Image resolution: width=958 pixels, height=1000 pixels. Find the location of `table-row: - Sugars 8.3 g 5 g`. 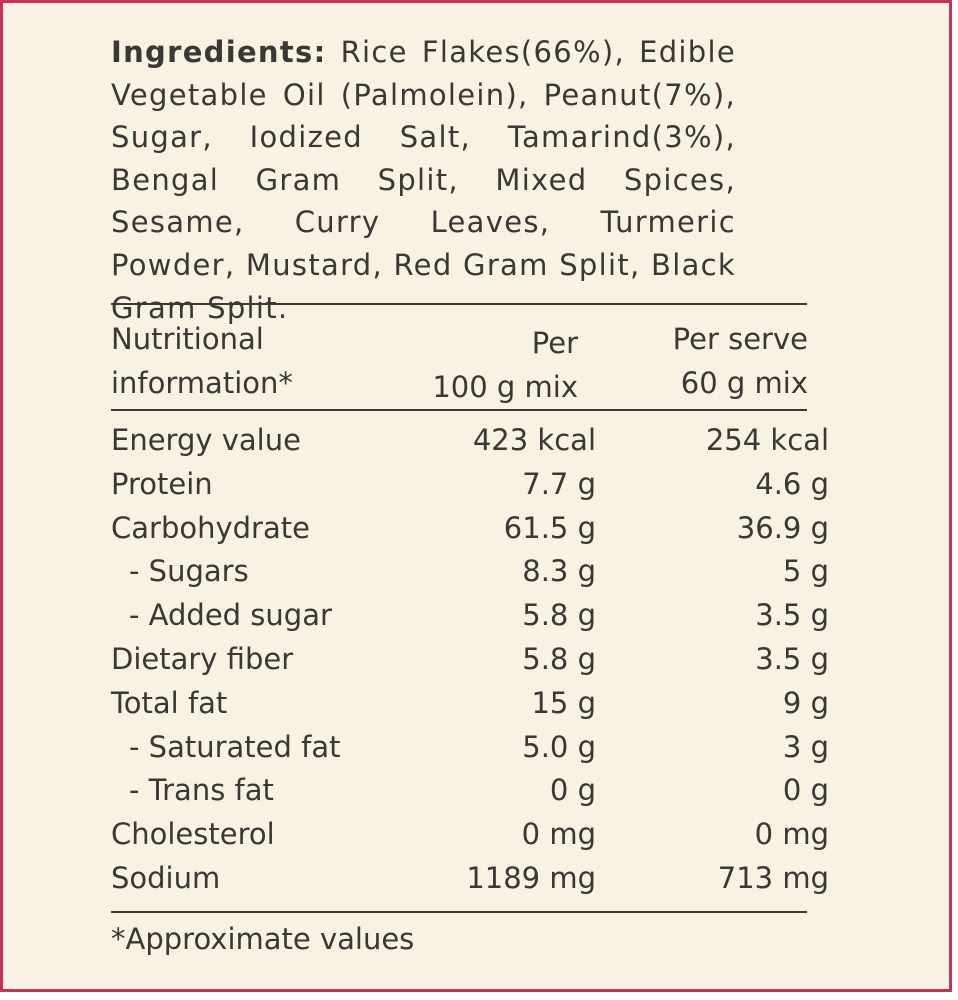

table-row: - Sugars 8.3 g 5 g is located at coordinates (470, 572).